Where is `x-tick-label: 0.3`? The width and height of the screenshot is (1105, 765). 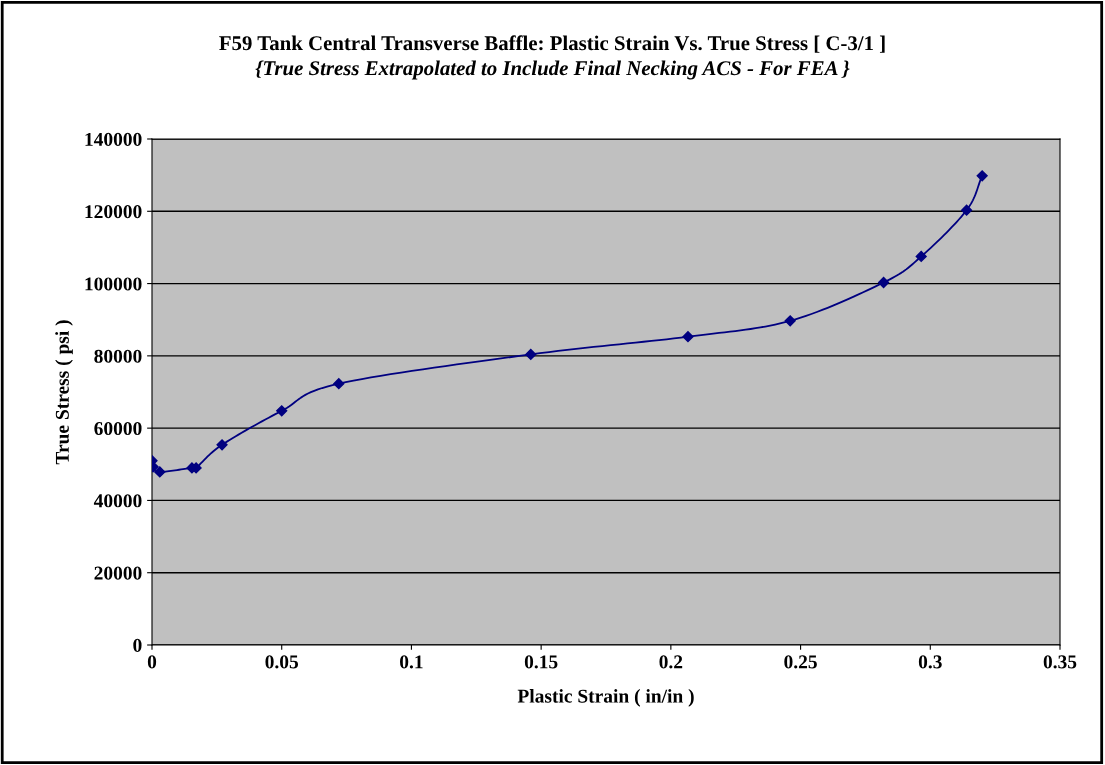
x-tick-label: 0.3 is located at coordinates (930, 662).